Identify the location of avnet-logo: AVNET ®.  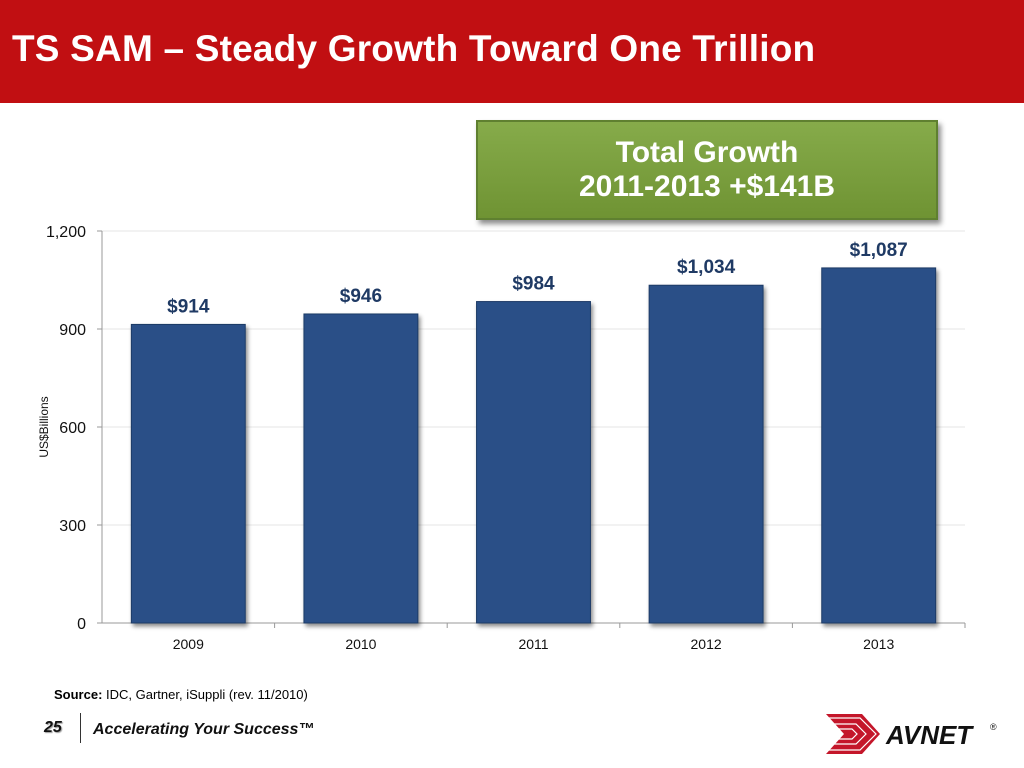
(910, 734).